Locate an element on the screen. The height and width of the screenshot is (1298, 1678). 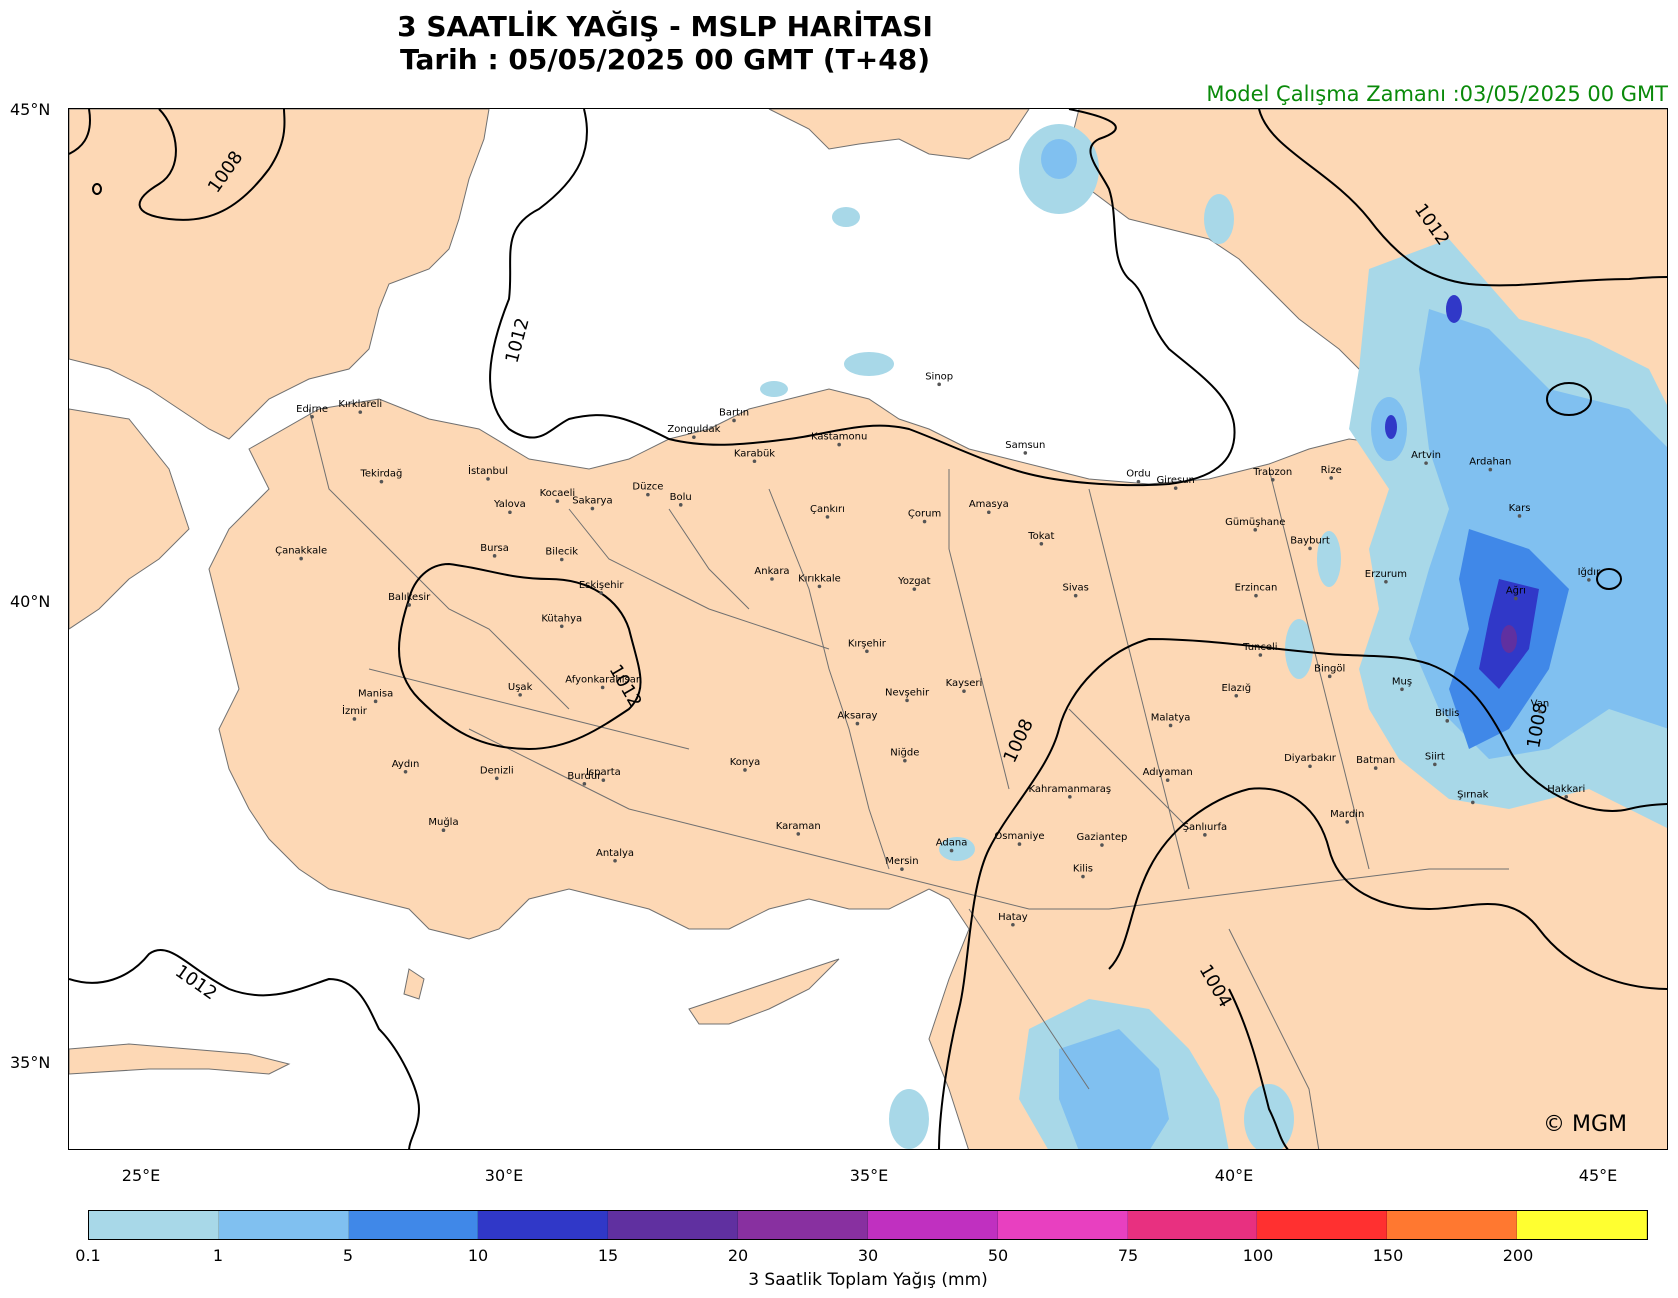
city-label: Erzurum is located at coordinates (1386, 574).